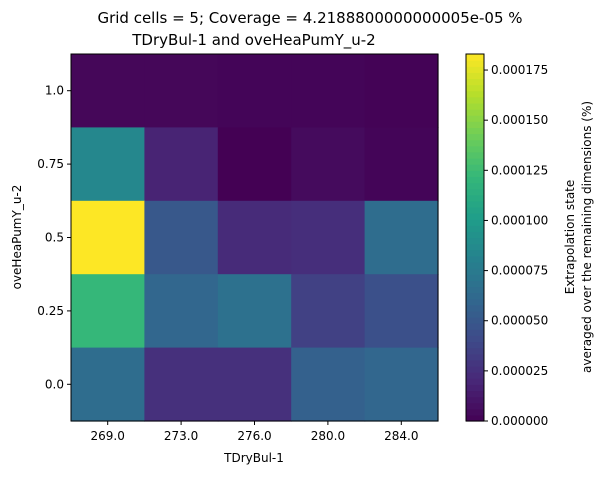 This screenshot has width=604, height=481. Describe the element at coordinates (570, 237) in the screenshot. I see `colorbar-label-line1: Extrapolation state` at that location.